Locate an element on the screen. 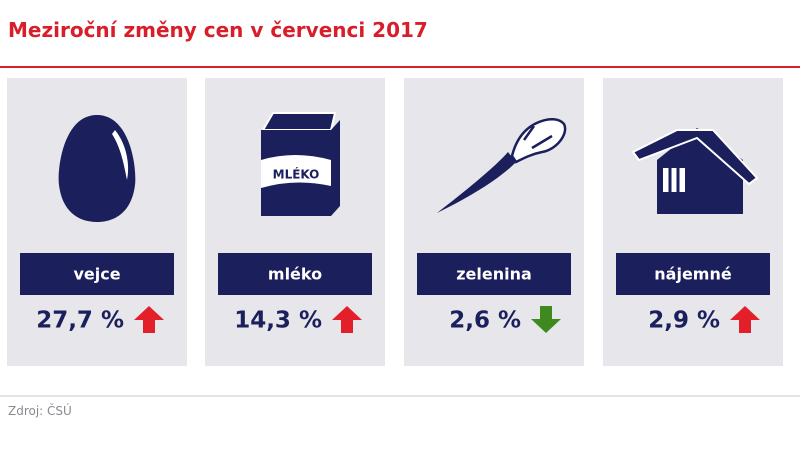  card-value: 27,7 % is located at coordinates (80, 321).